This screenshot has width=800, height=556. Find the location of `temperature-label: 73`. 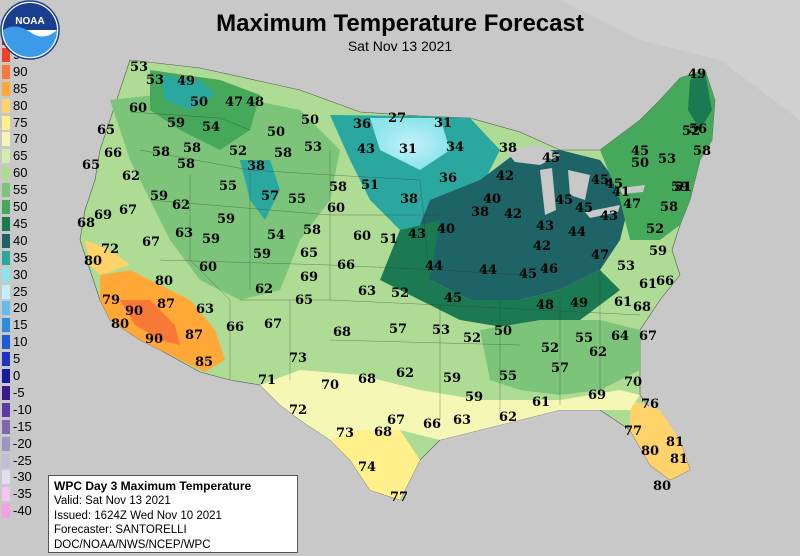

temperature-label: 73 is located at coordinates (345, 433).